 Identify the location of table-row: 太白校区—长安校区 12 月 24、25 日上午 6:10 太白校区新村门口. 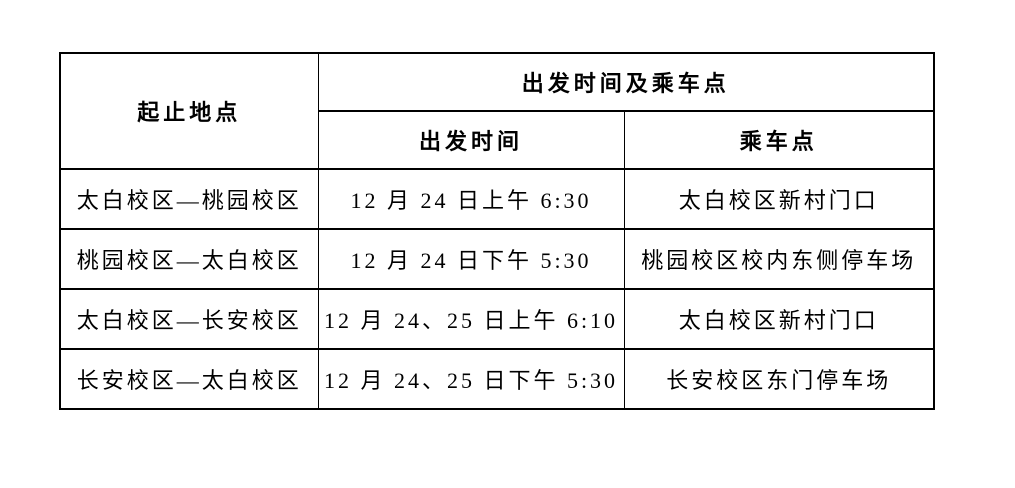
(497, 319).